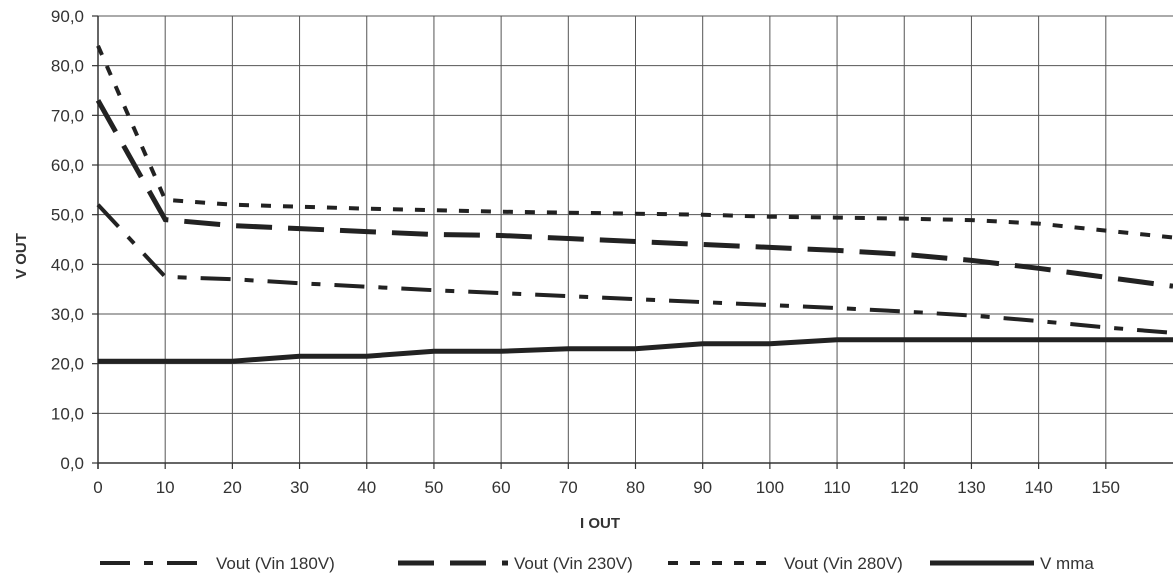  I want to click on y-axis-title: V OUT, so click(21, 256).